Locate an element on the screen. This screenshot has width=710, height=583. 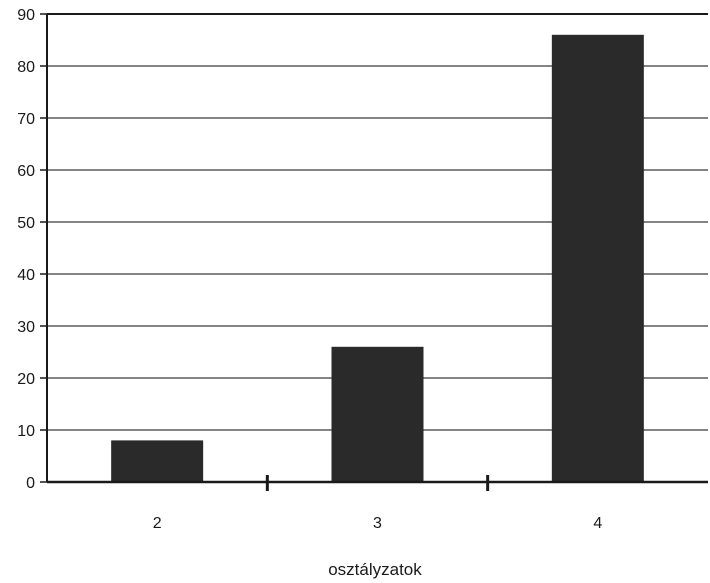
y-tick-label: 10 is located at coordinates (26, 431).